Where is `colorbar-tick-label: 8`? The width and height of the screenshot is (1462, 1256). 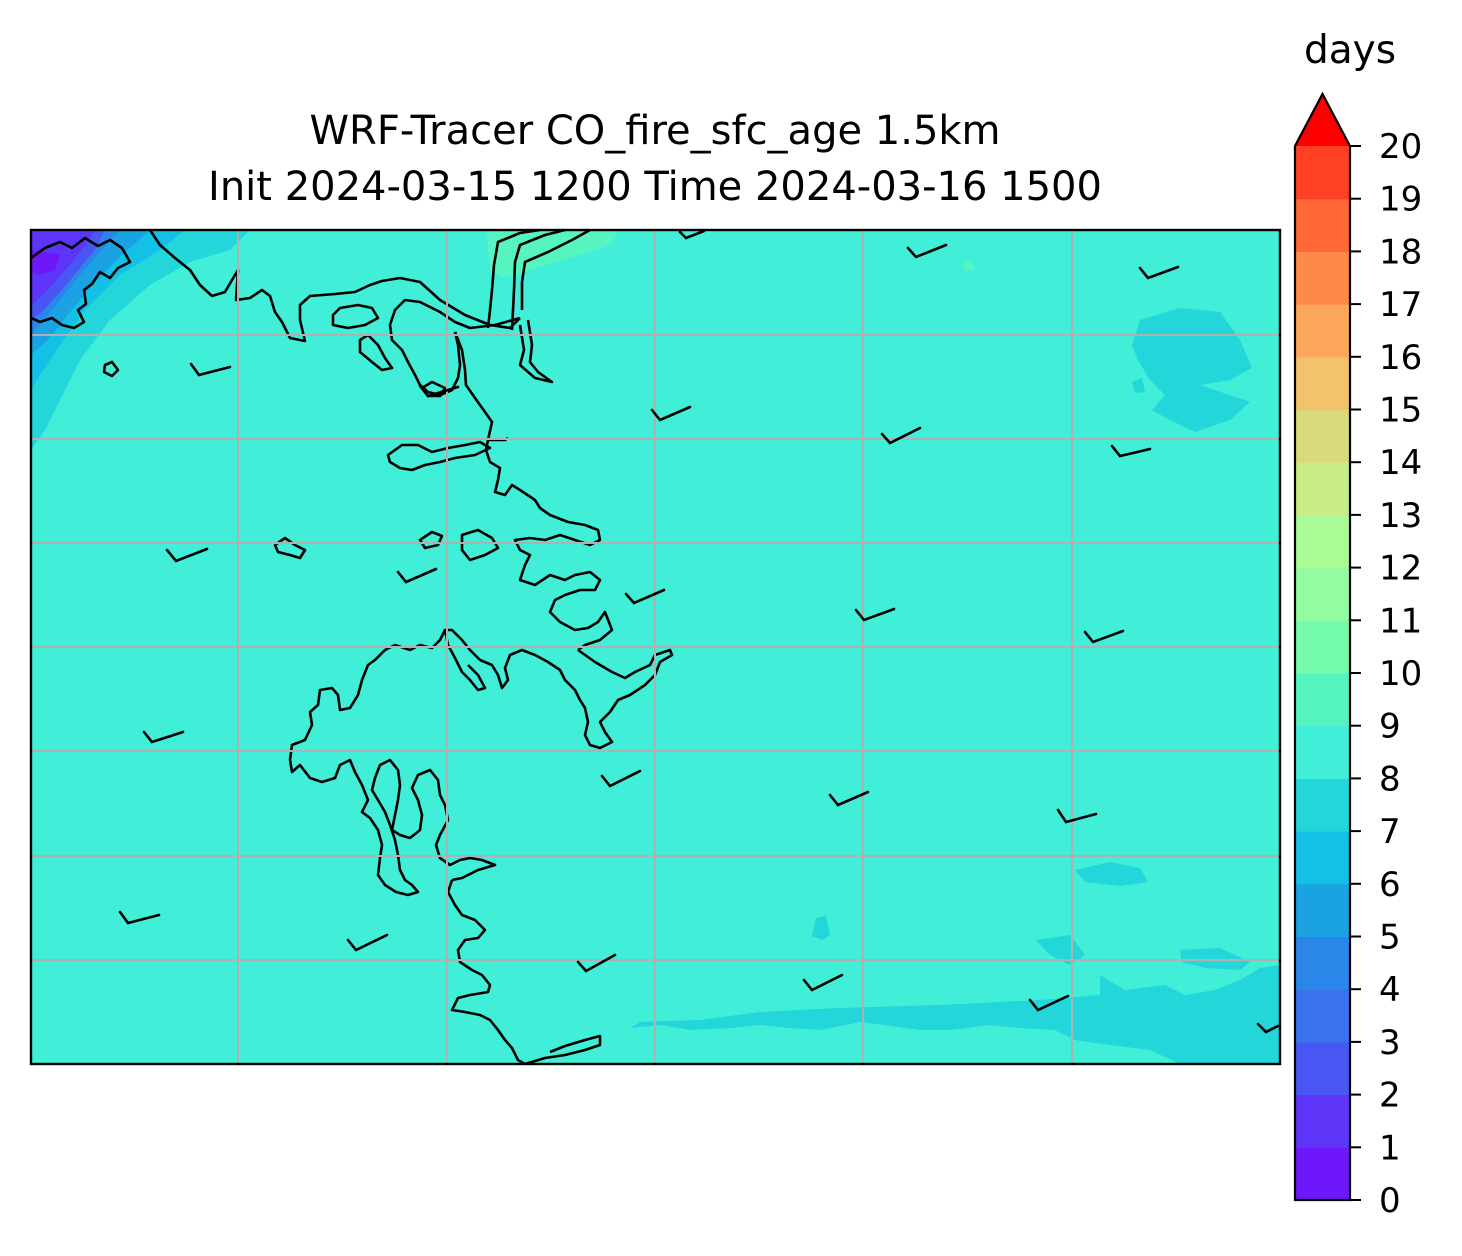
colorbar-tick-label: 8 is located at coordinates (1390, 779).